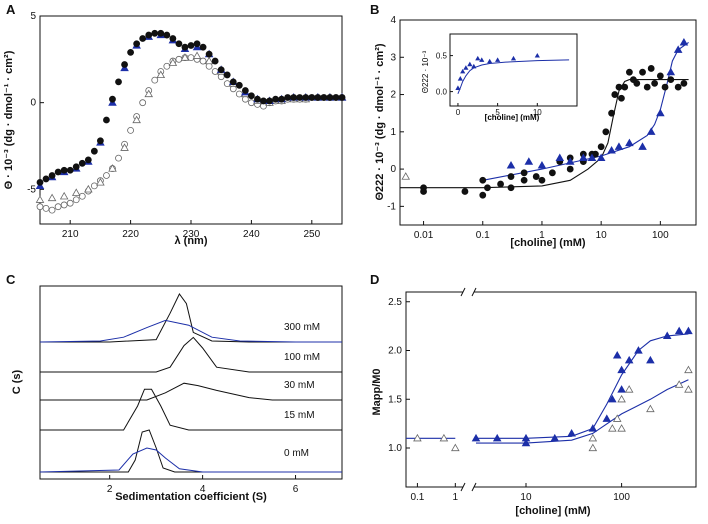  What do you see at coordinates (526, 497) in the screenshot?
I see `panel-d-xtick-label: 10` at bounding box center [526, 497].